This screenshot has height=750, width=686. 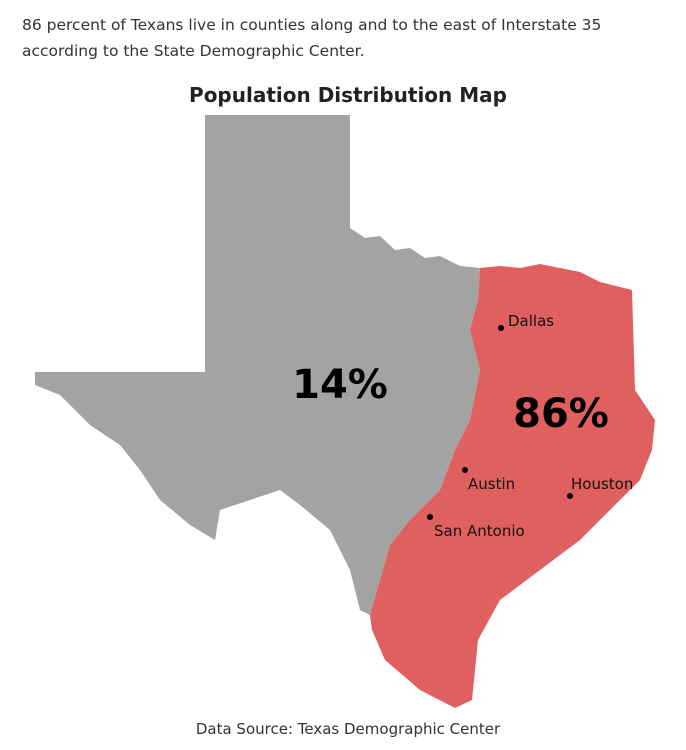 I want to click on region-label: 86%, so click(x=561, y=414).